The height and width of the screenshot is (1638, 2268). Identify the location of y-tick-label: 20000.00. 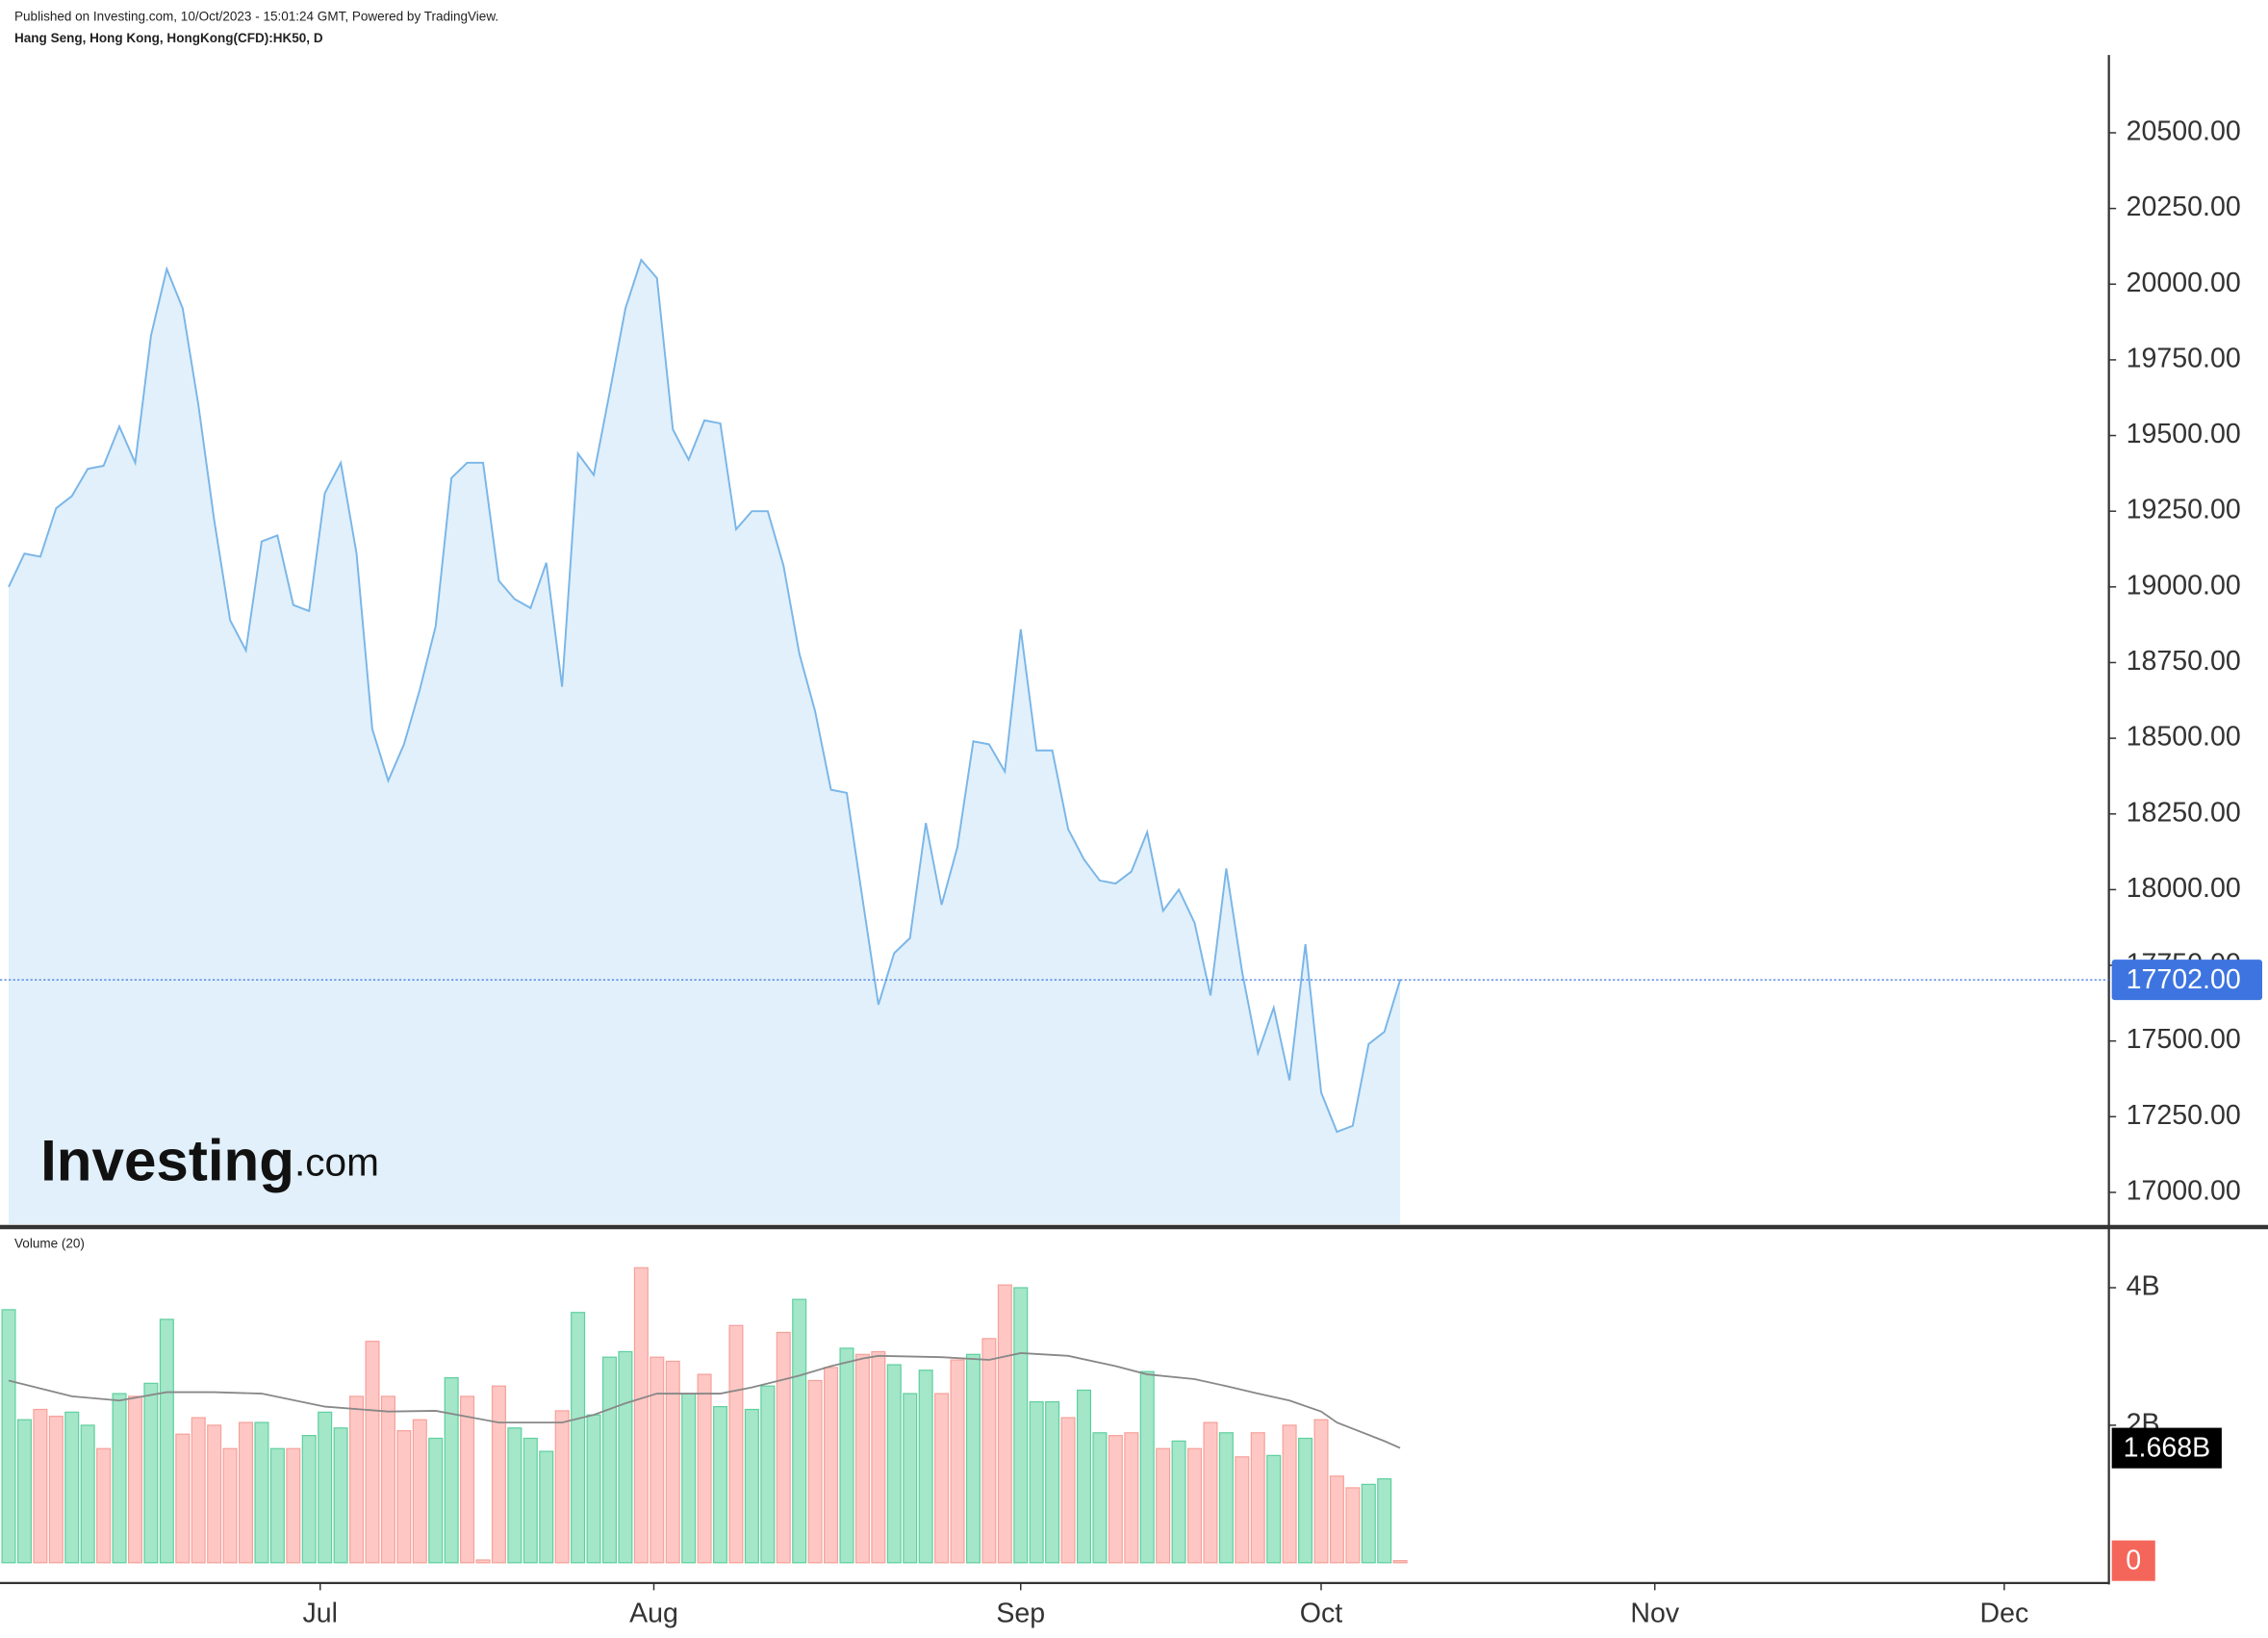
(2184, 283).